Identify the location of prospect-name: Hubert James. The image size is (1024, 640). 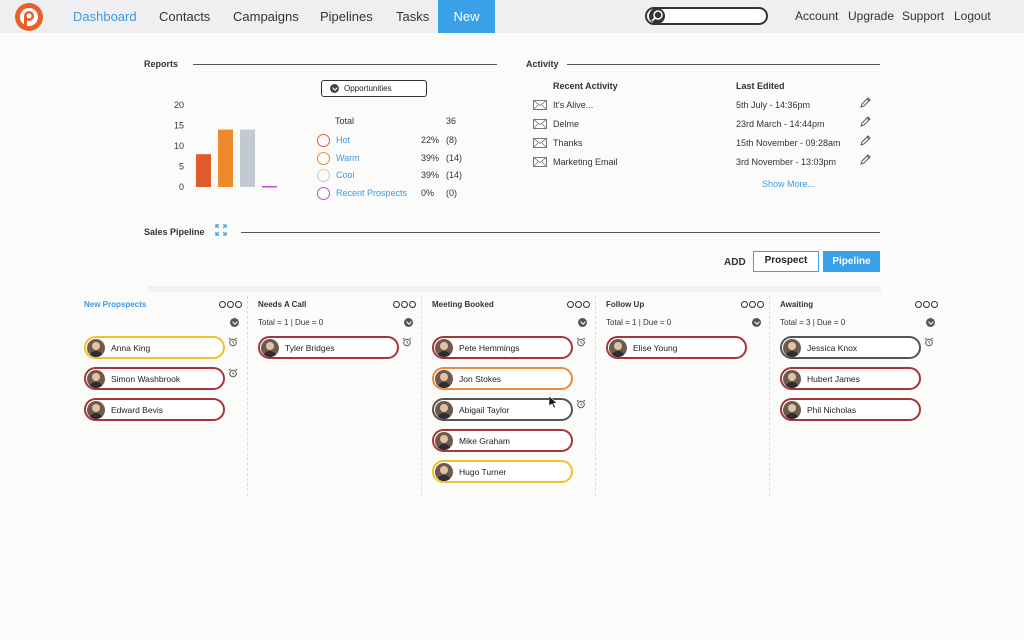
(833, 379).